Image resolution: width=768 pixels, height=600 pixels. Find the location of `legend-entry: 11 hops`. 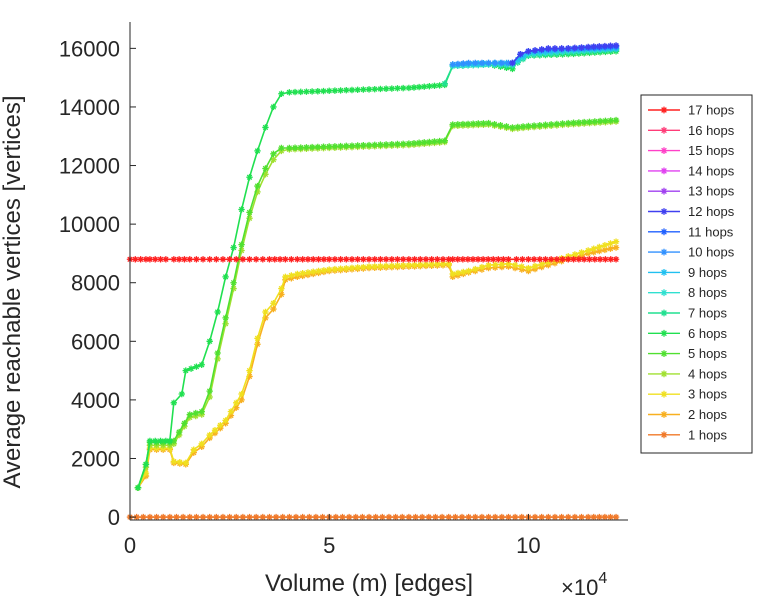

legend-entry: 11 hops is located at coordinates (691, 231).